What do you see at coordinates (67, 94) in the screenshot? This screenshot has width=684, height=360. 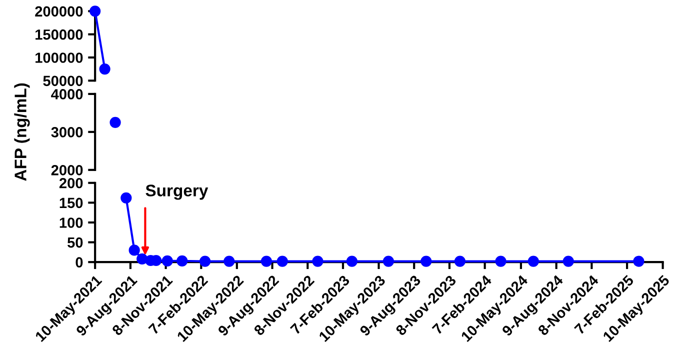 I see `y-tick-label: 4000` at bounding box center [67, 94].